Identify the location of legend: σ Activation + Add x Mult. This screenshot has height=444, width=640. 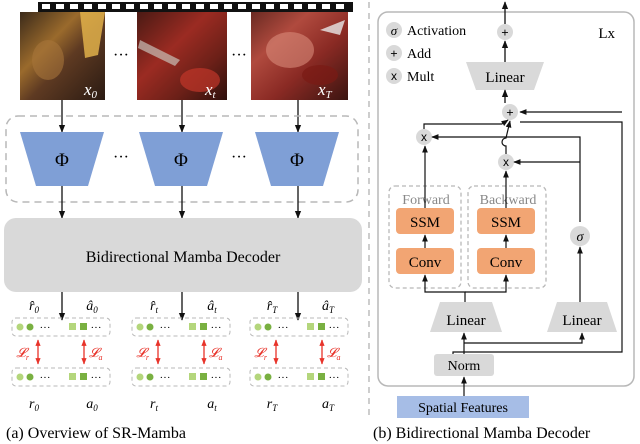
(426, 53).